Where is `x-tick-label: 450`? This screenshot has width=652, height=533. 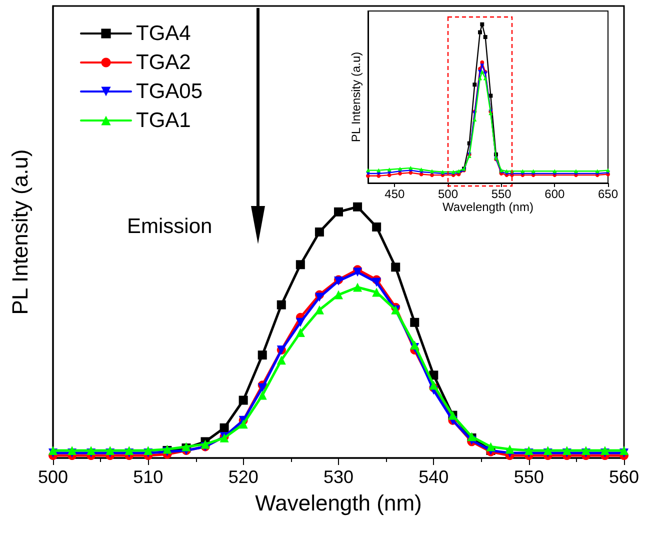 x-tick-label: 450 is located at coordinates (394, 194).